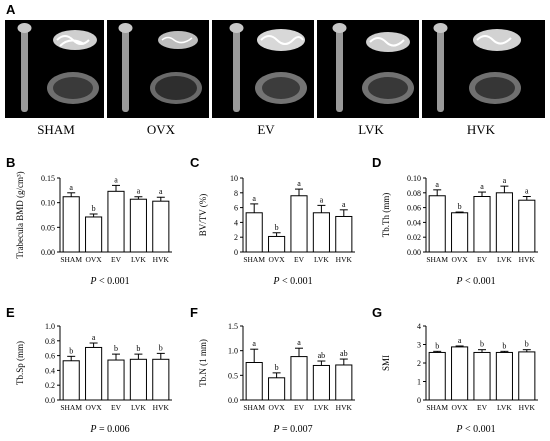 The image size is (550, 441). Describe the element at coordinates (322, 355) in the screenshot. I see `significance-letter: ab` at that location.